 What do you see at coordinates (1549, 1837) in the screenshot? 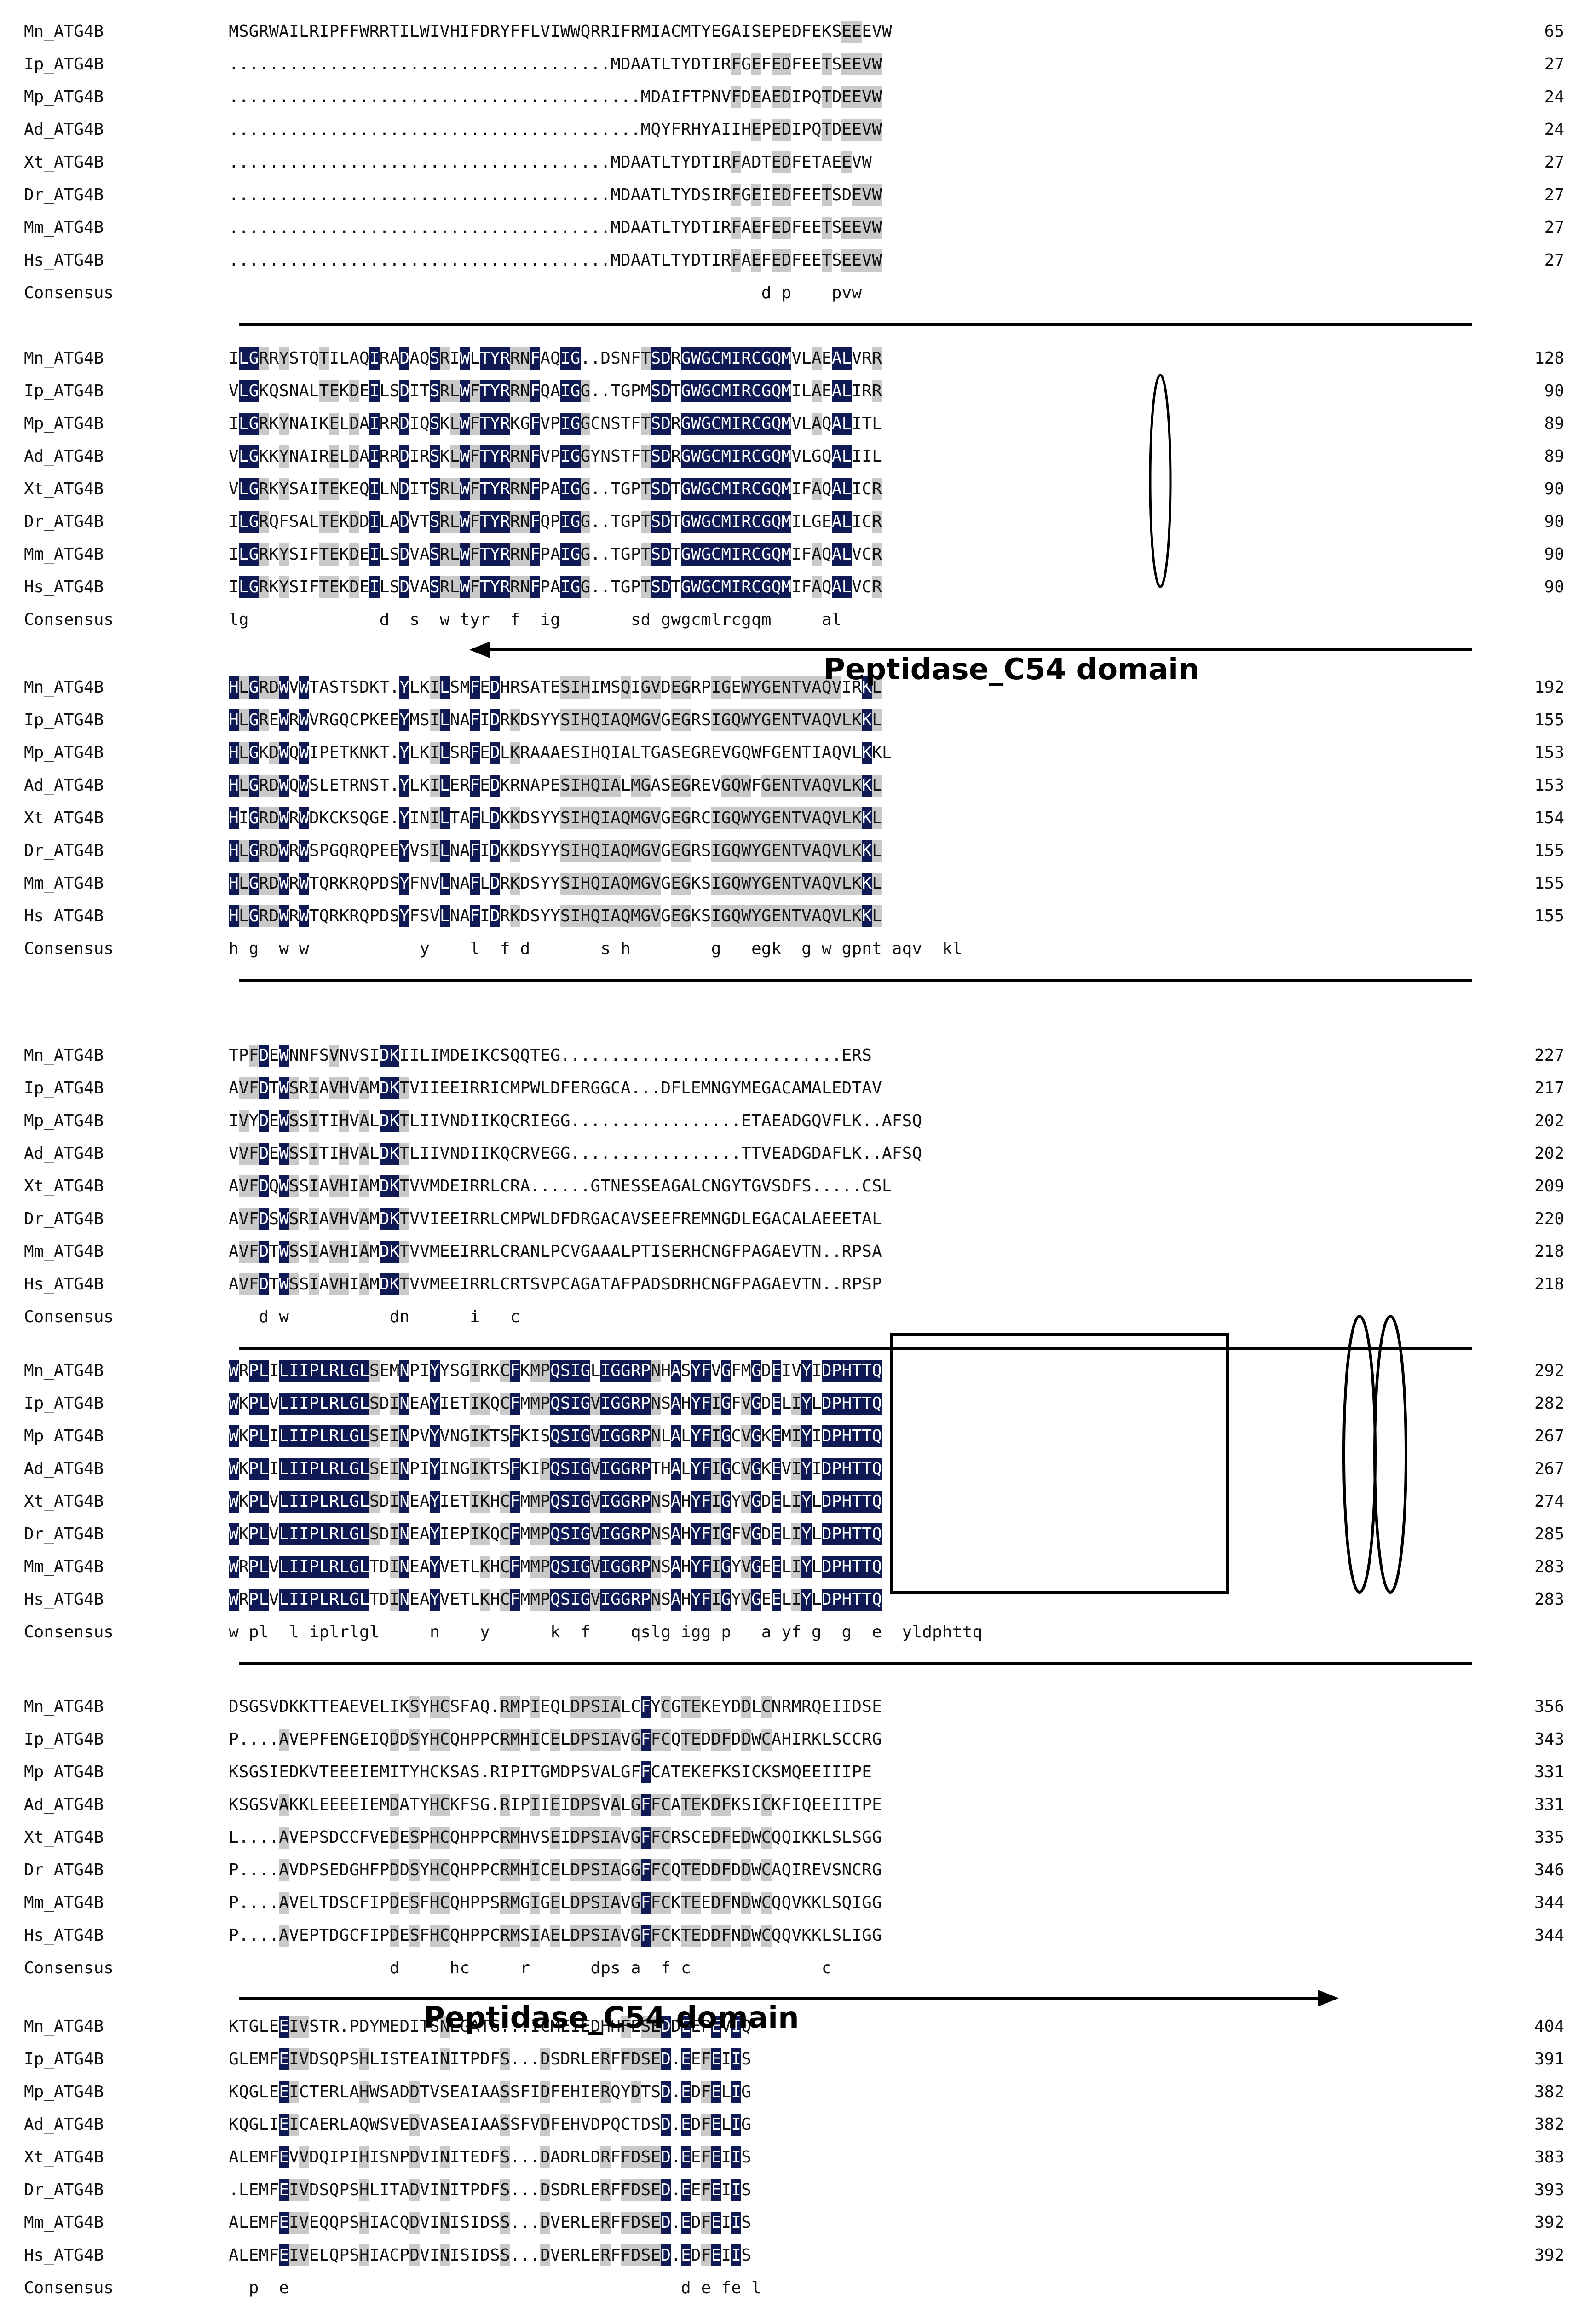
I see `residue-position: 335` at bounding box center [1549, 1837].